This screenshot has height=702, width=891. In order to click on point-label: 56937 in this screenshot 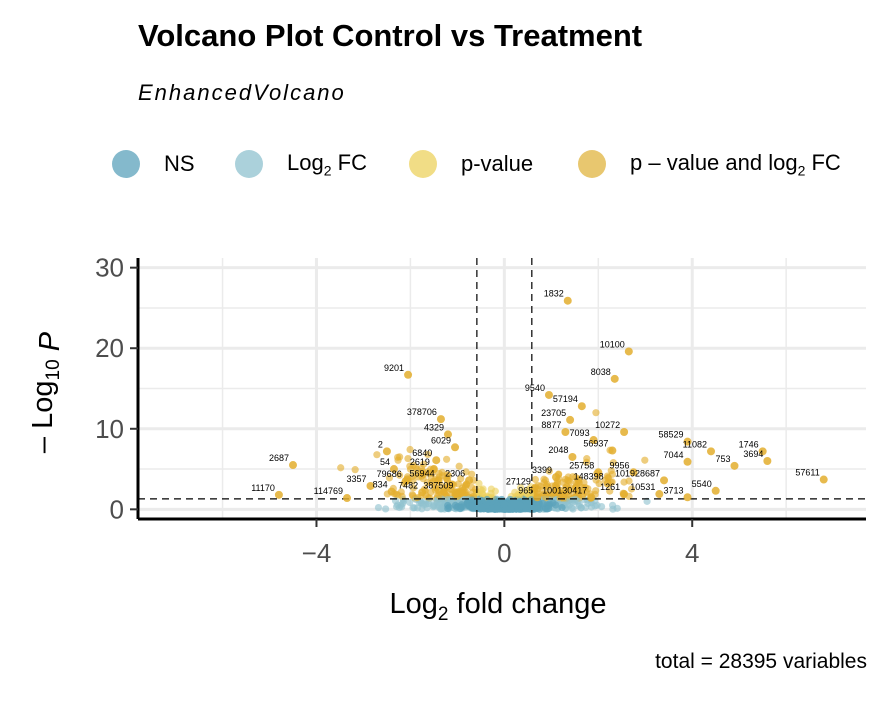, I will do `click(595, 444)`.